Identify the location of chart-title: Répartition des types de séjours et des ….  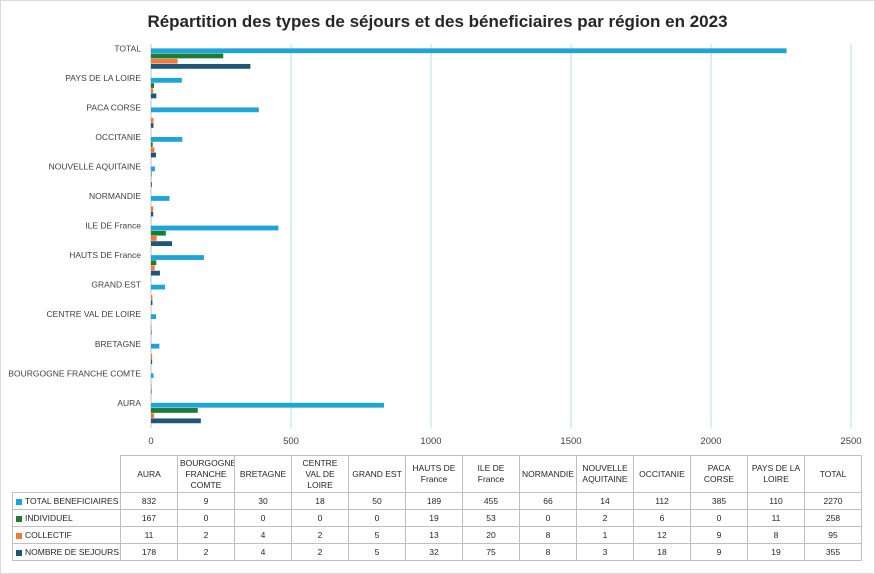
(437, 21).